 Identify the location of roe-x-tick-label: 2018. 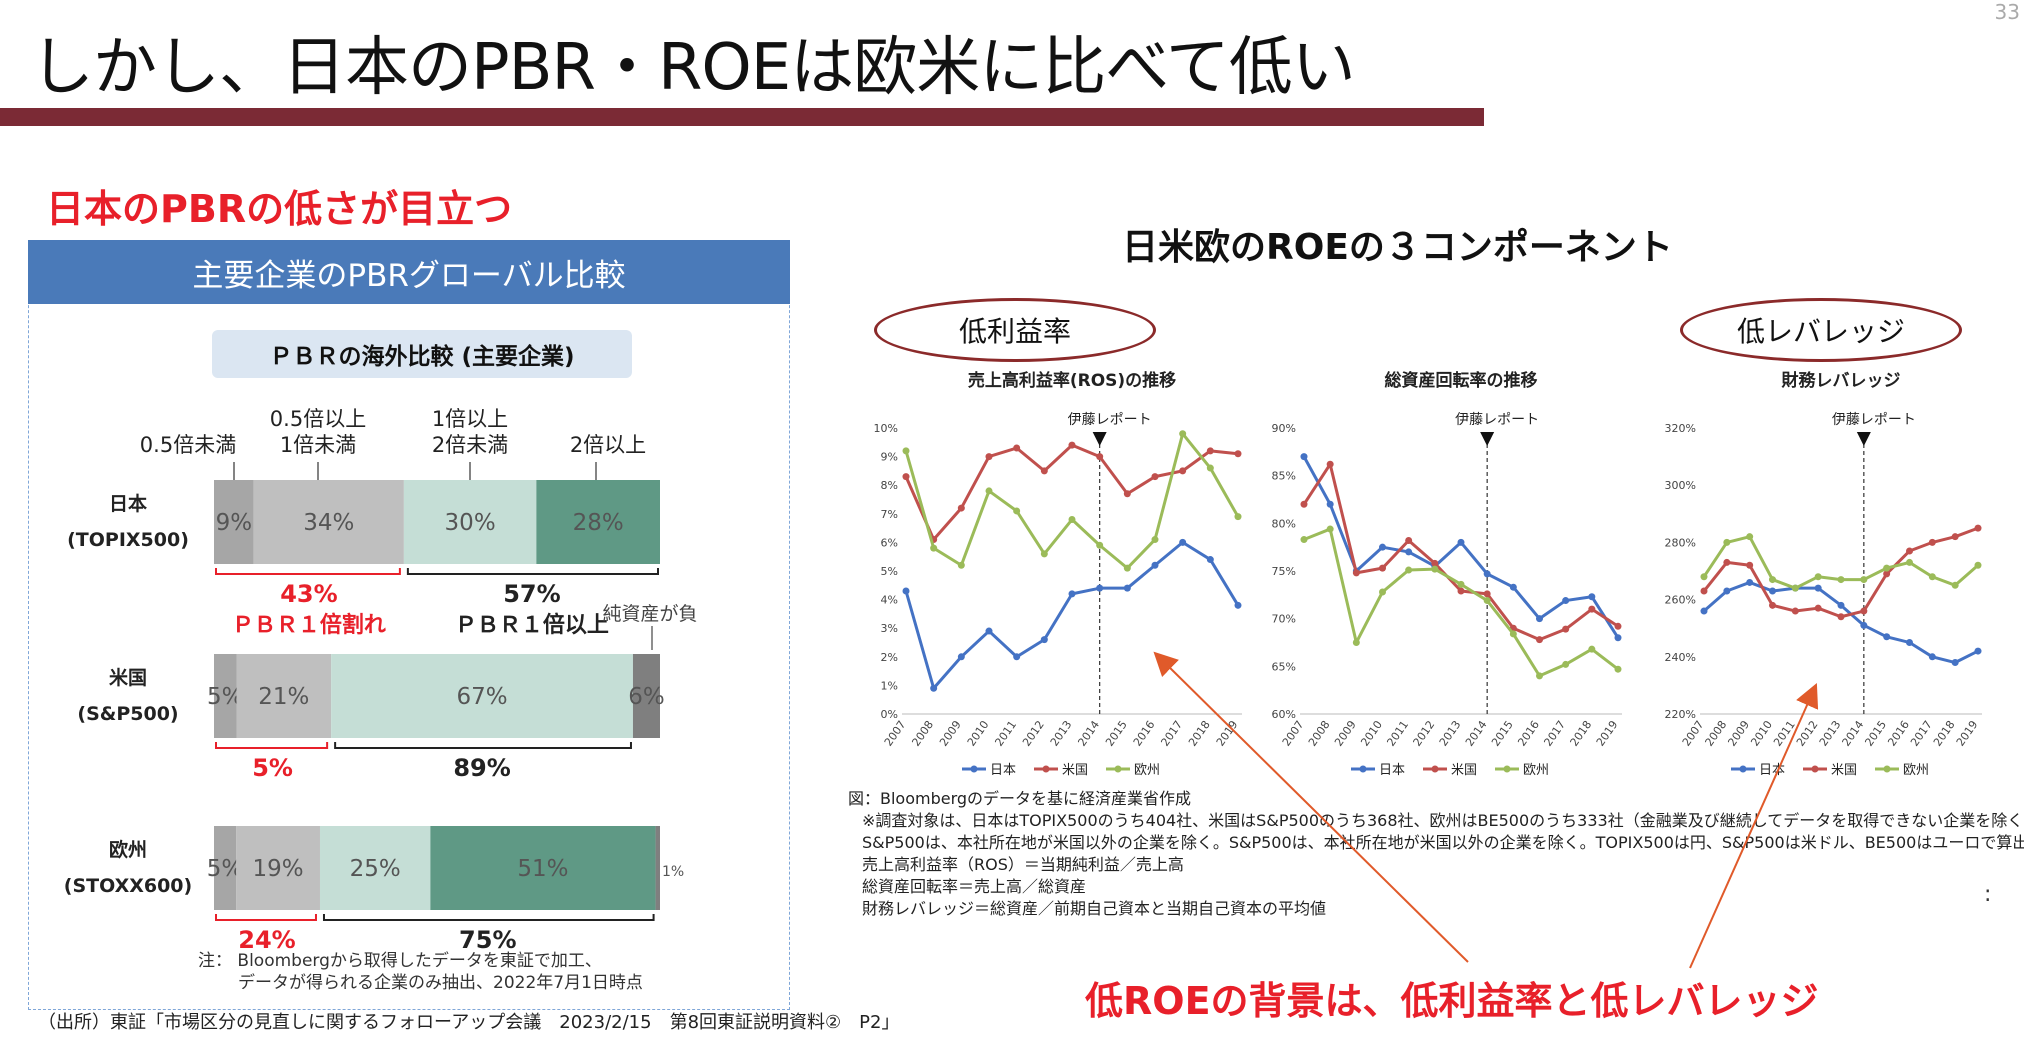
(1581, 733).